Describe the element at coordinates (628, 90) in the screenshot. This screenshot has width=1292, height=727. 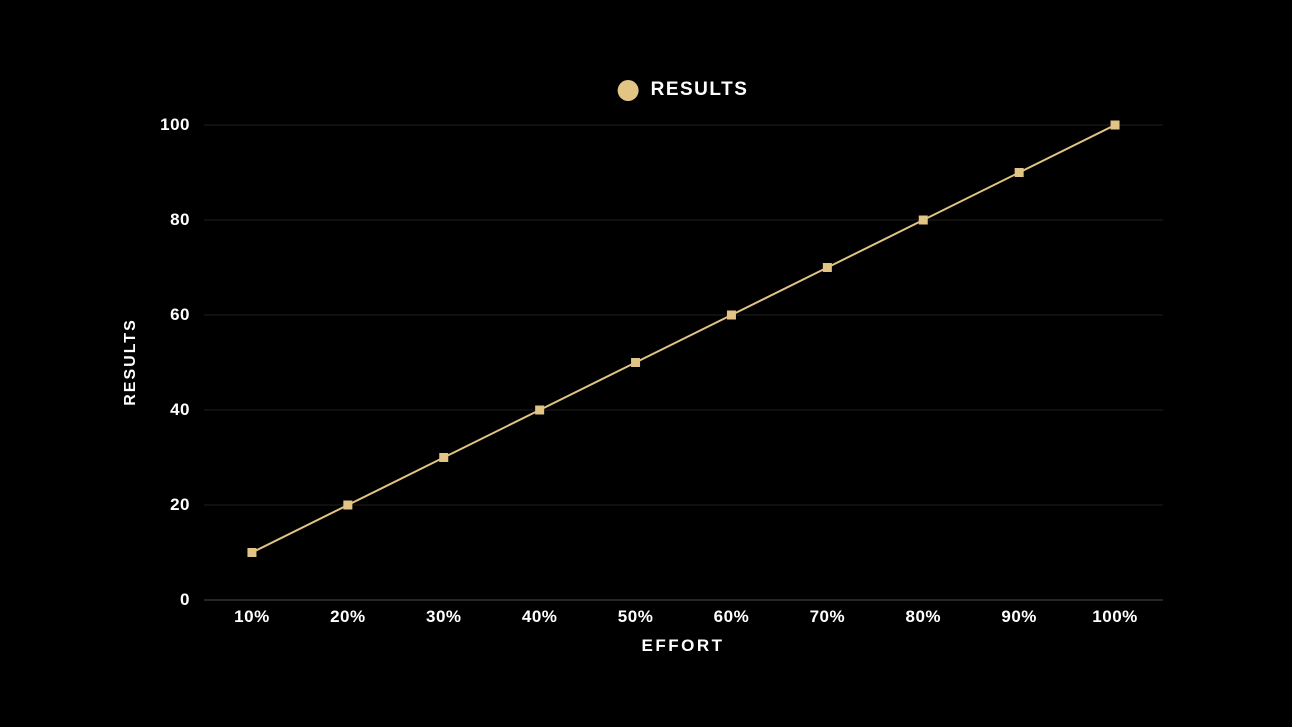
I see `legend-marker-icon` at that location.